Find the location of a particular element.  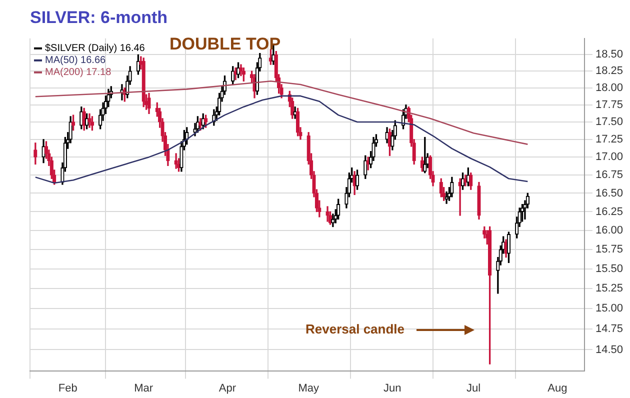

y-tick-label: 15.75 is located at coordinates (609, 250).